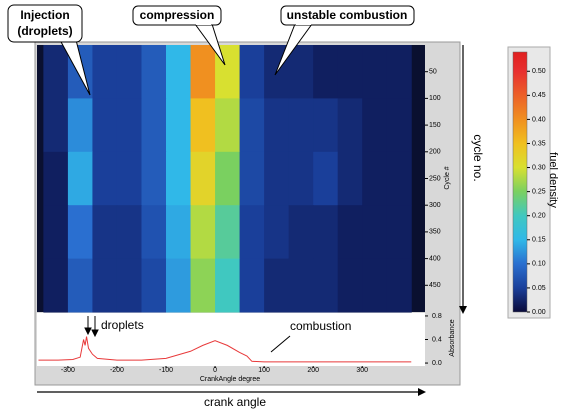 The width and height of the screenshot is (565, 411). Describe the element at coordinates (539, 240) in the screenshot. I see `colorbar-tick-label: 0.15` at that location.